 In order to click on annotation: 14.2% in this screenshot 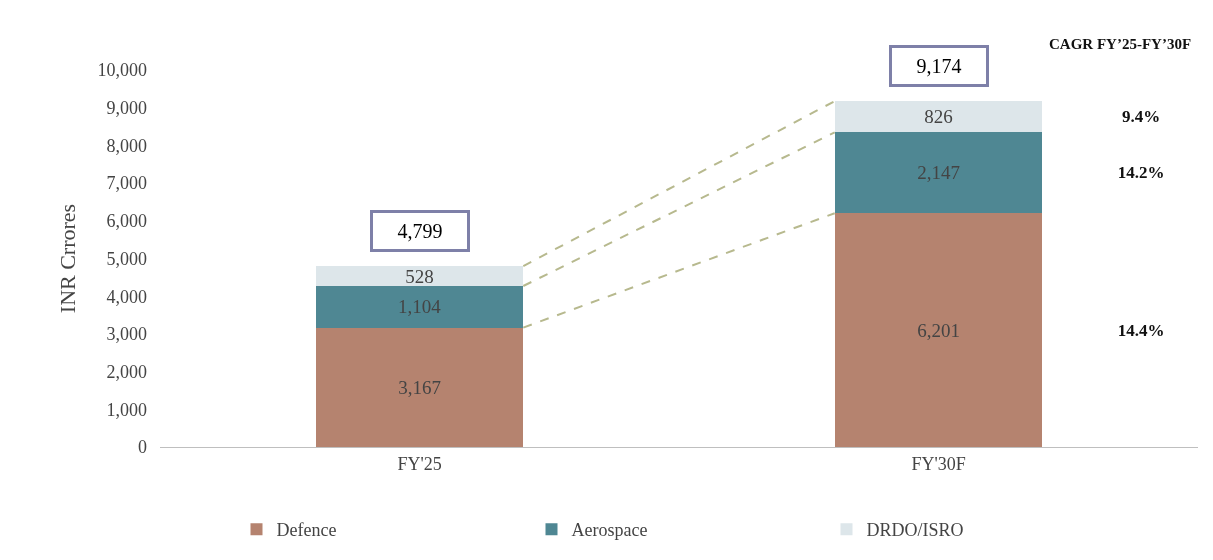, I will do `click(1141, 172)`.